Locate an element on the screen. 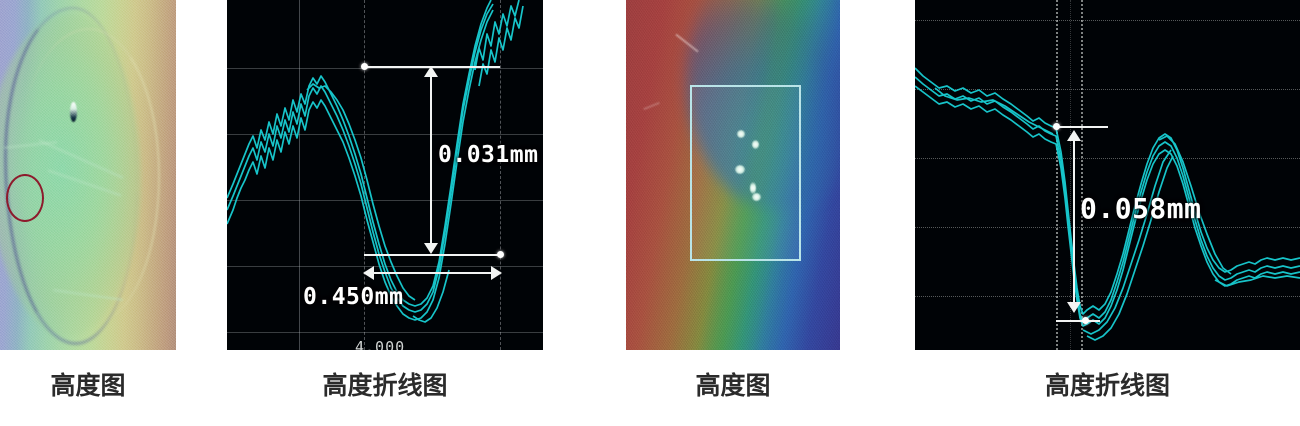 This screenshot has height=426, width=1300. measure-arrow-right is located at coordinates (496, 273).